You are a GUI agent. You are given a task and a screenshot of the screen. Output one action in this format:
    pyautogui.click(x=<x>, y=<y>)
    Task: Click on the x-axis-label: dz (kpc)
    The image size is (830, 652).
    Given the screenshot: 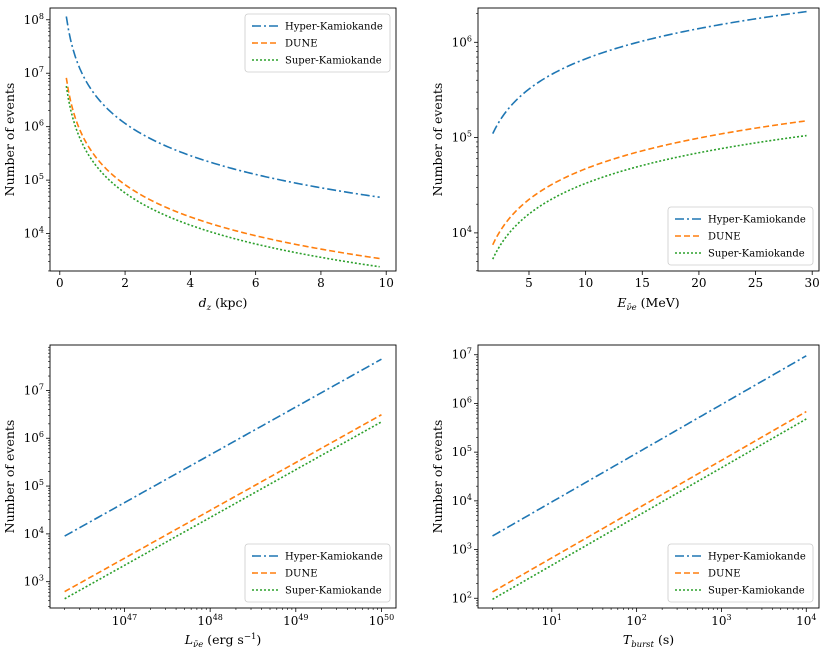 What is the action you would take?
    pyautogui.click(x=223, y=304)
    